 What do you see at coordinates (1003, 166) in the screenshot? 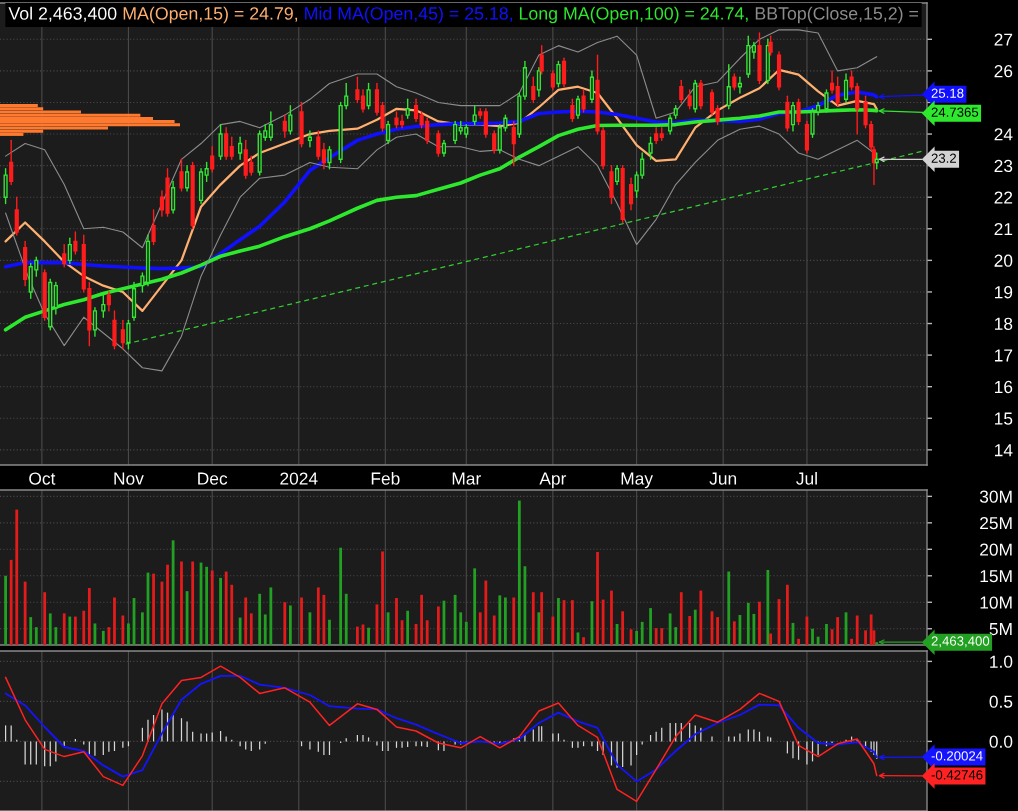
I see `y-tick-label: 23` at bounding box center [1003, 166].